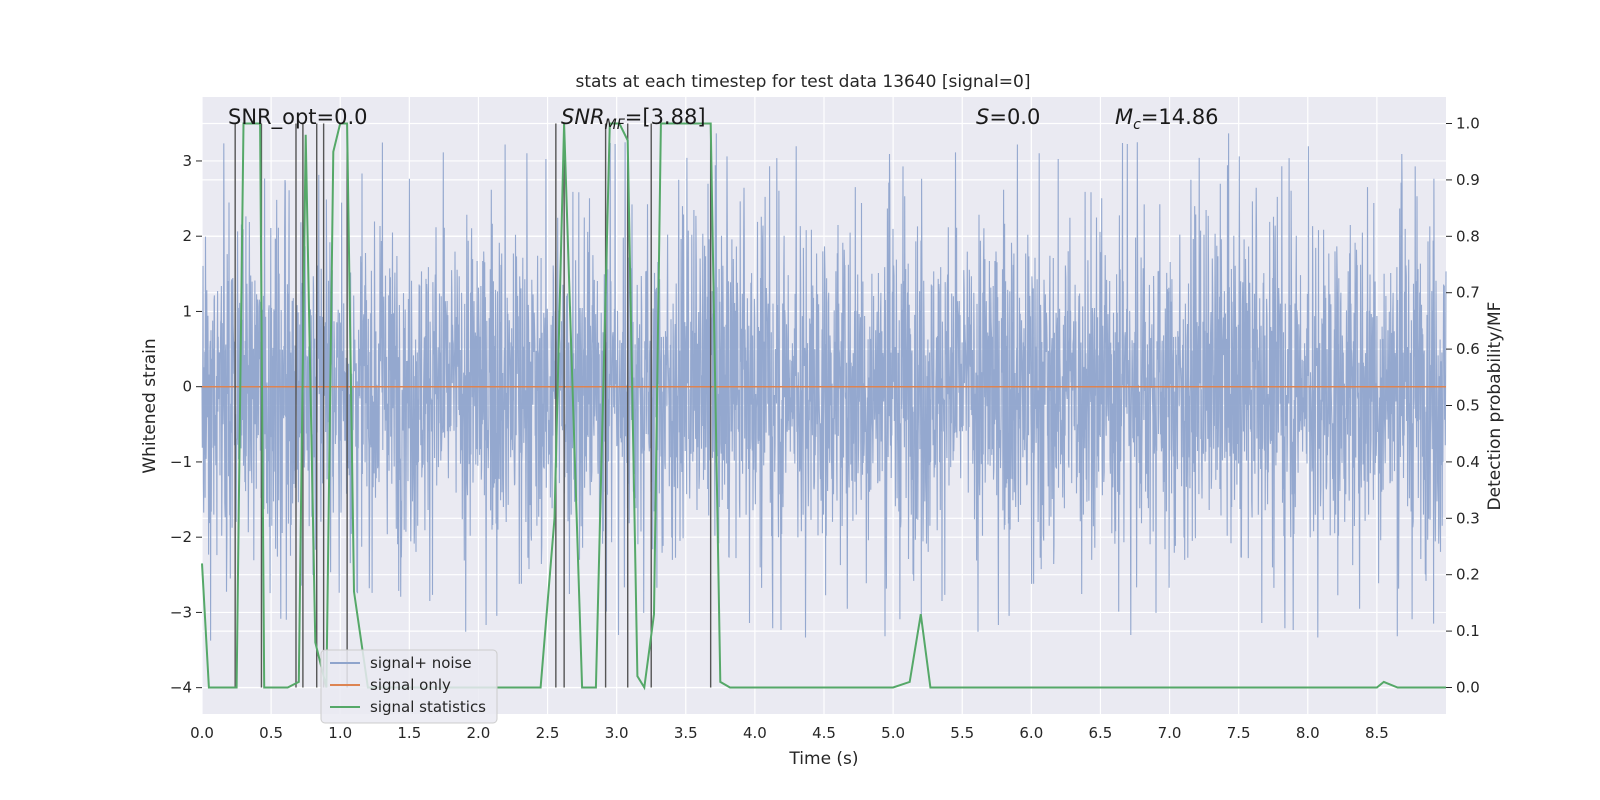 Image resolution: width=1600 pixels, height=800 pixels. I want to click on annotation-mc-symbol: M, so click(1124, 117).